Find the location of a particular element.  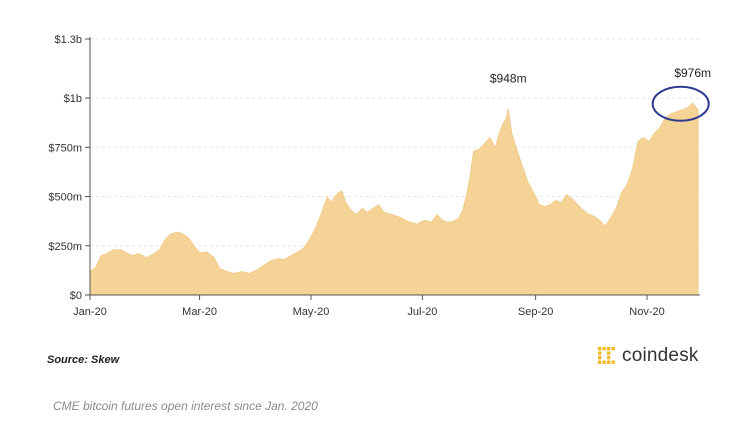

annotation-label: $948m is located at coordinates (508, 78).